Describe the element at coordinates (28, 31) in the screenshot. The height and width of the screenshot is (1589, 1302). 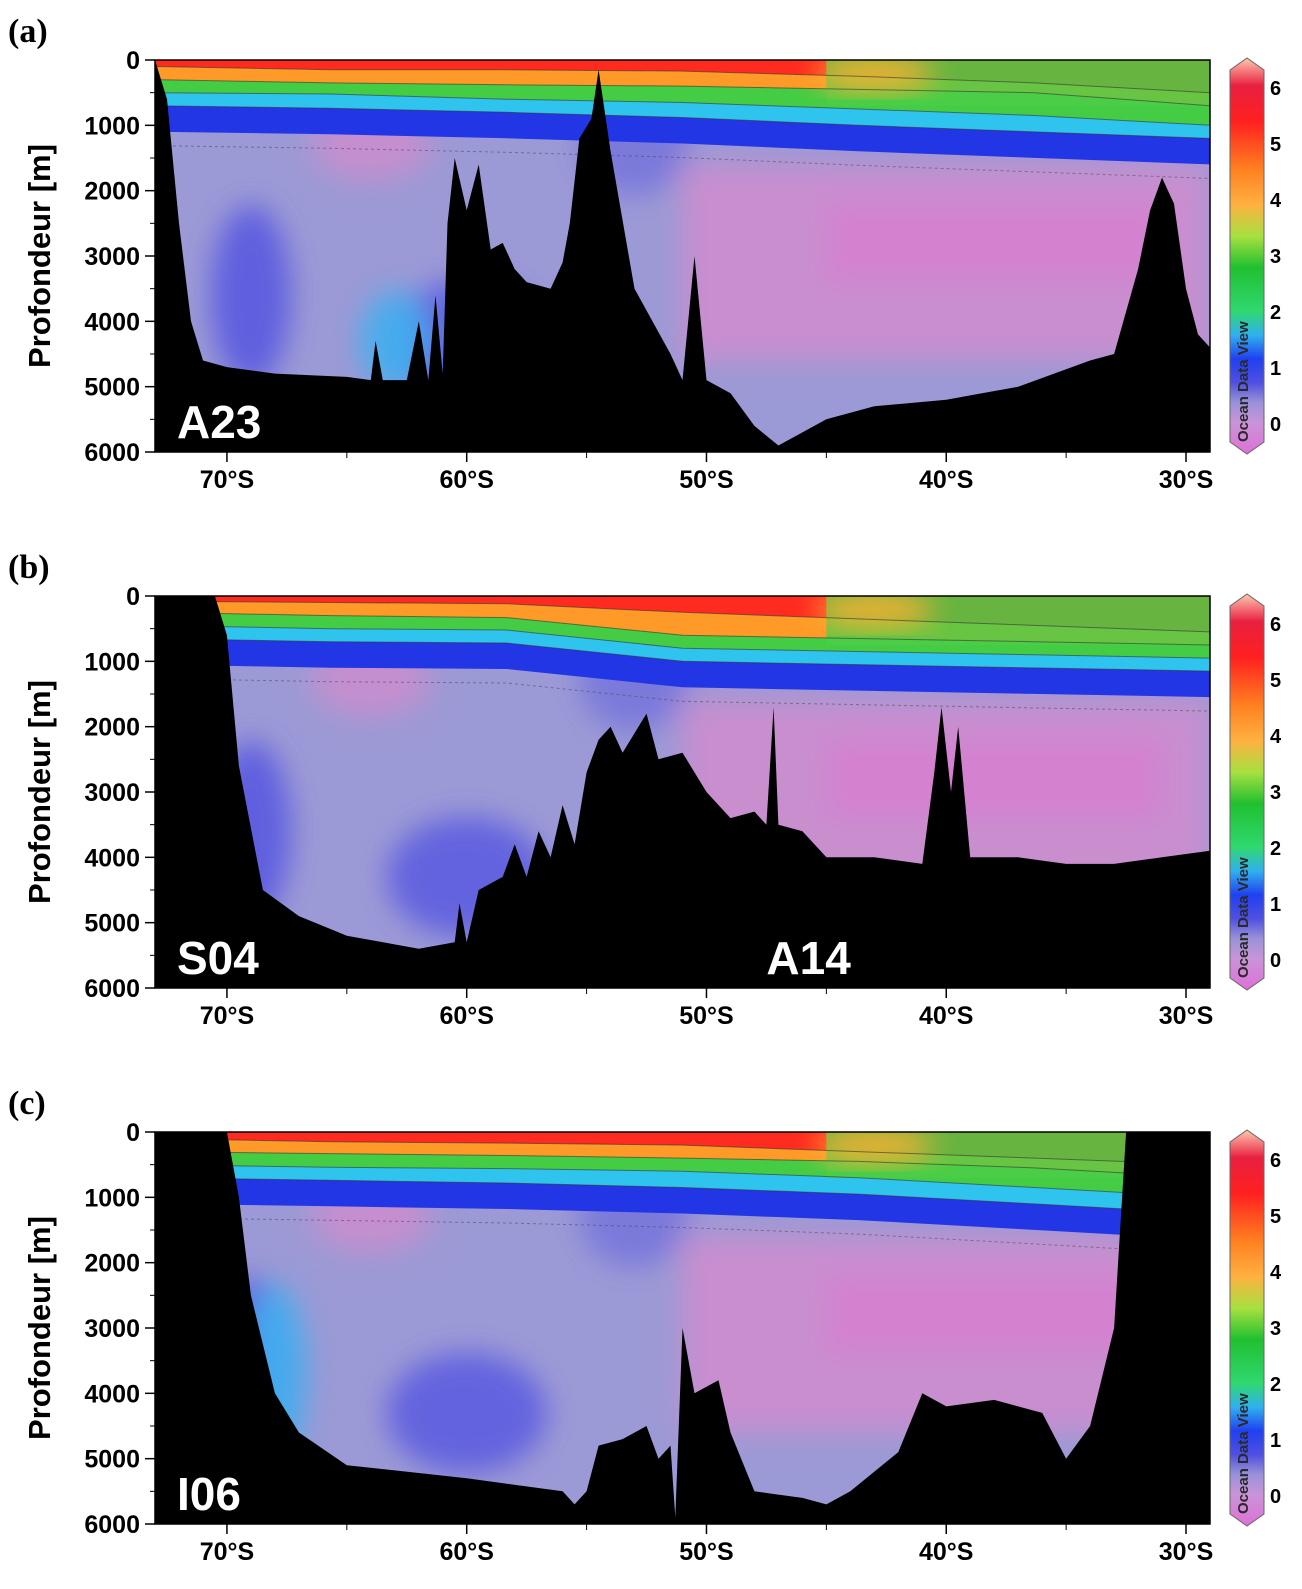
I see `panel-letter: (a)` at that location.